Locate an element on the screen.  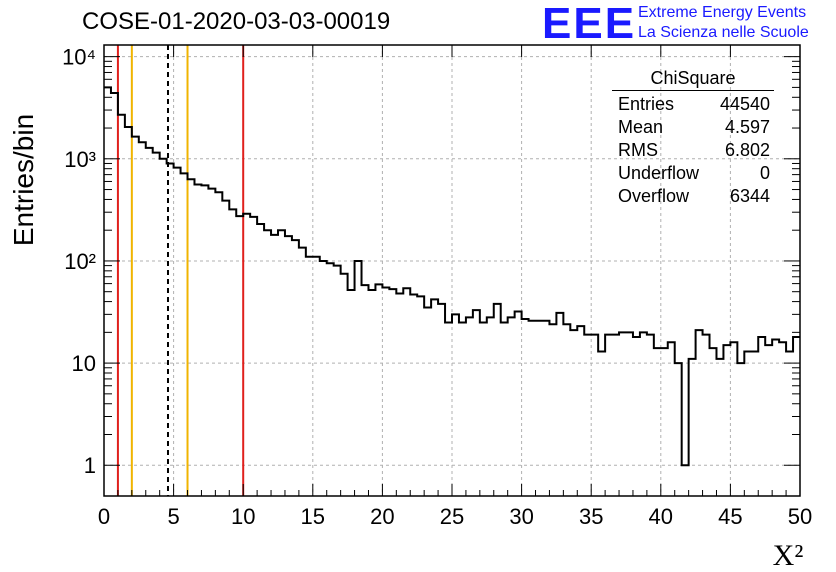
y-tick-label: 10⁴ is located at coordinates (79, 57).